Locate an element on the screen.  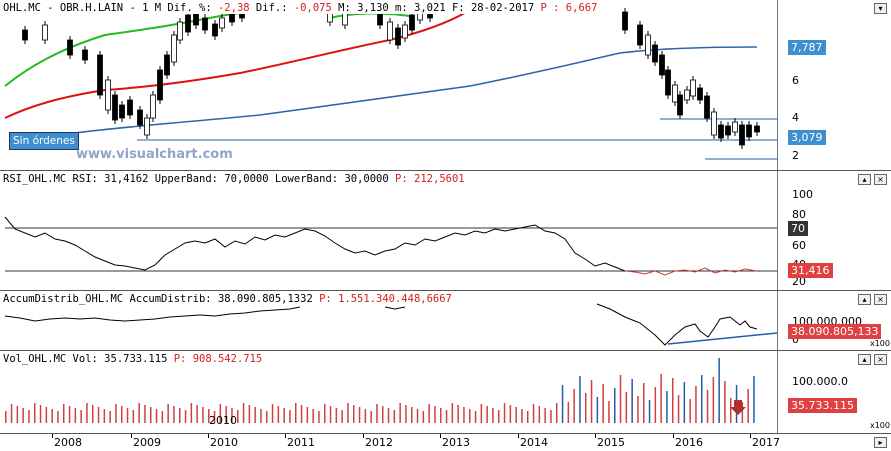
scroll-button: ▸ is located at coordinates (880, 442).